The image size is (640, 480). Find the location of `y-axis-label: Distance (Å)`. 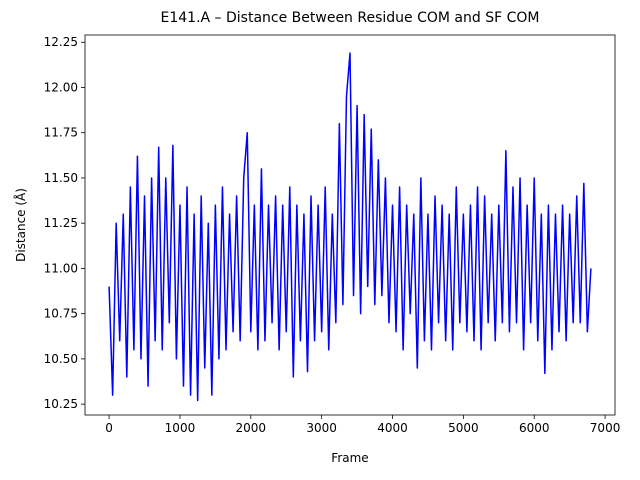

y-axis-label: Distance (Å) is located at coordinates (20, 225).